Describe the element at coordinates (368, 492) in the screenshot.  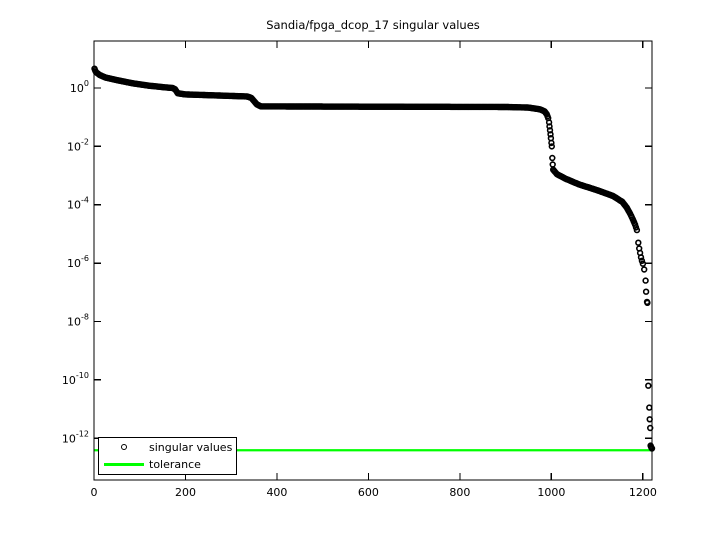
I see `svg-text: 600` at that location.